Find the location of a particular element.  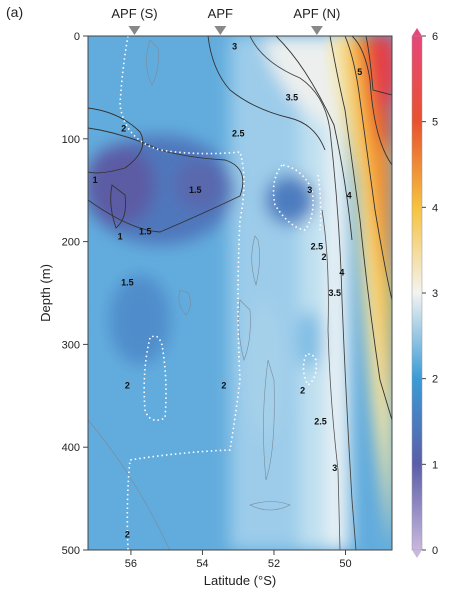

colorbar-tick-label: 3 is located at coordinates (435, 294).